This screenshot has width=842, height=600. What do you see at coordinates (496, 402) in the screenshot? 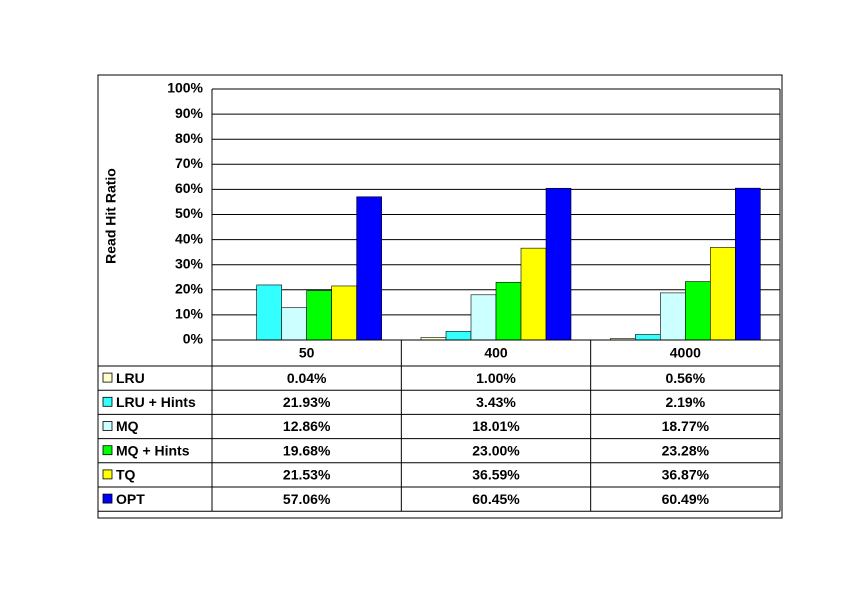
I see `table-value: 3.43%` at bounding box center [496, 402].